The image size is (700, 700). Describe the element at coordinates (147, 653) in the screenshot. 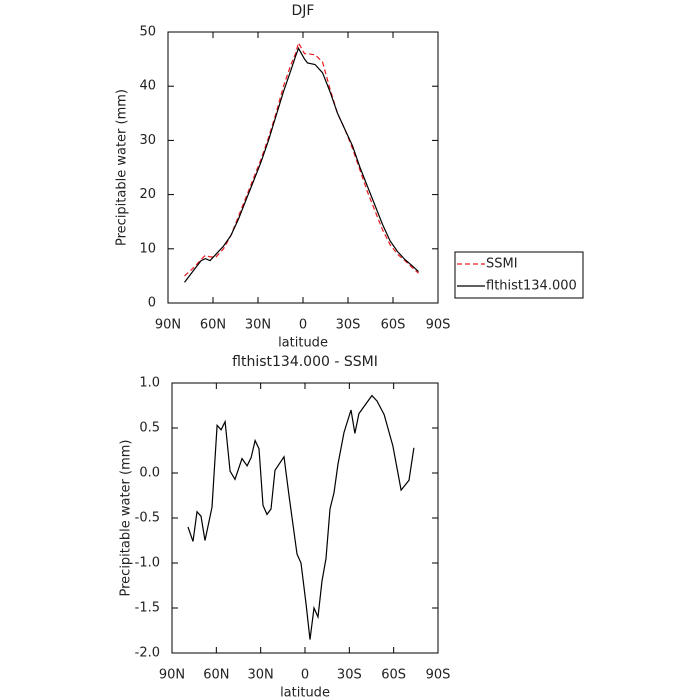

I see `y-tick-label: -2.0` at that location.